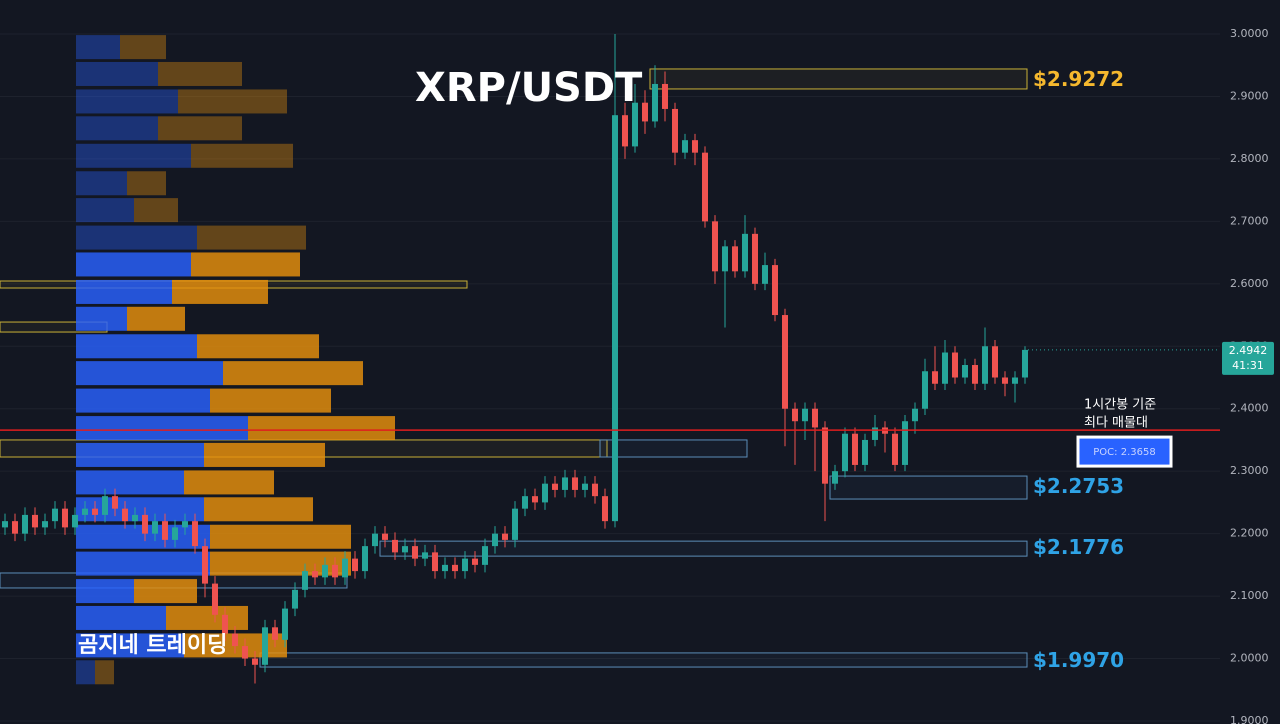 The width and height of the screenshot is (1280, 724). Describe the element at coordinates (1249, 408) in the screenshot. I see `y-tick-label: 2.4000` at that location.